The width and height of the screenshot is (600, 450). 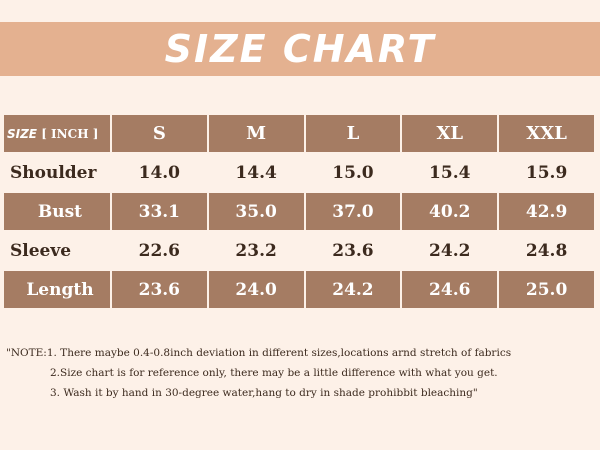 I want to click on corner-header: SIZE [ INCH ], so click(x=57, y=133).